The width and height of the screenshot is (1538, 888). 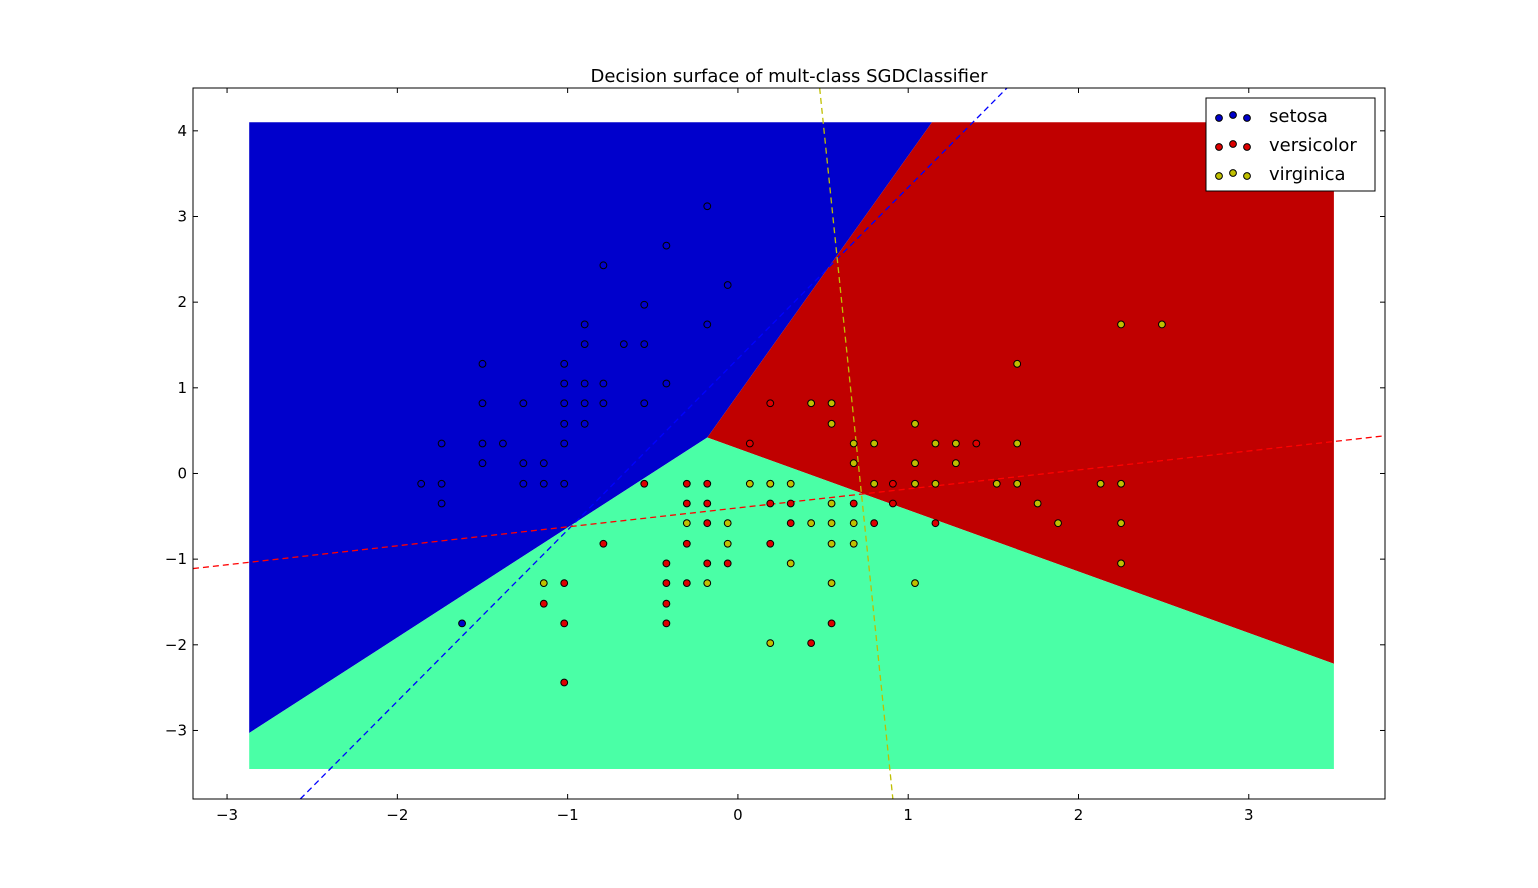 I want to click on x-tick-label: 1, so click(x=908, y=815).